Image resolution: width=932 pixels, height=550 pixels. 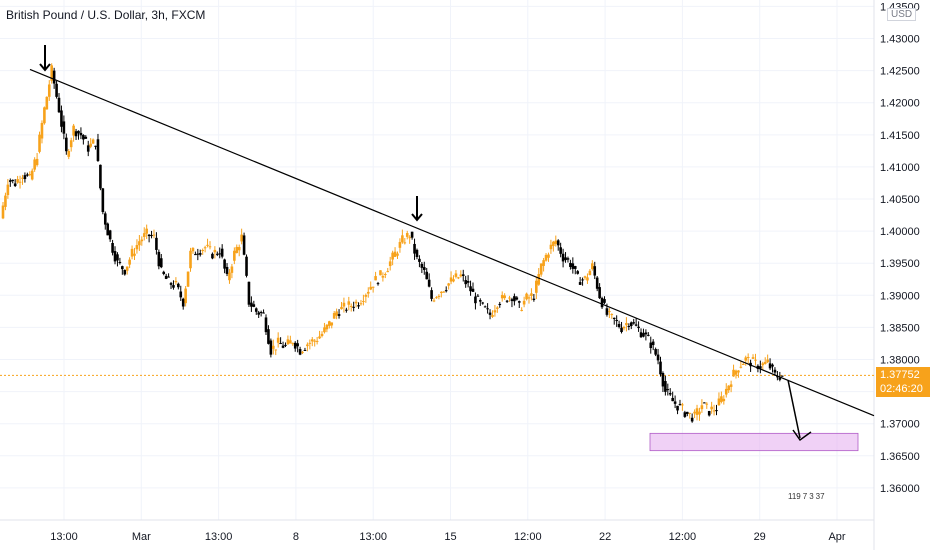 I want to click on y-tick-label: 1.39000, so click(x=900, y=296).